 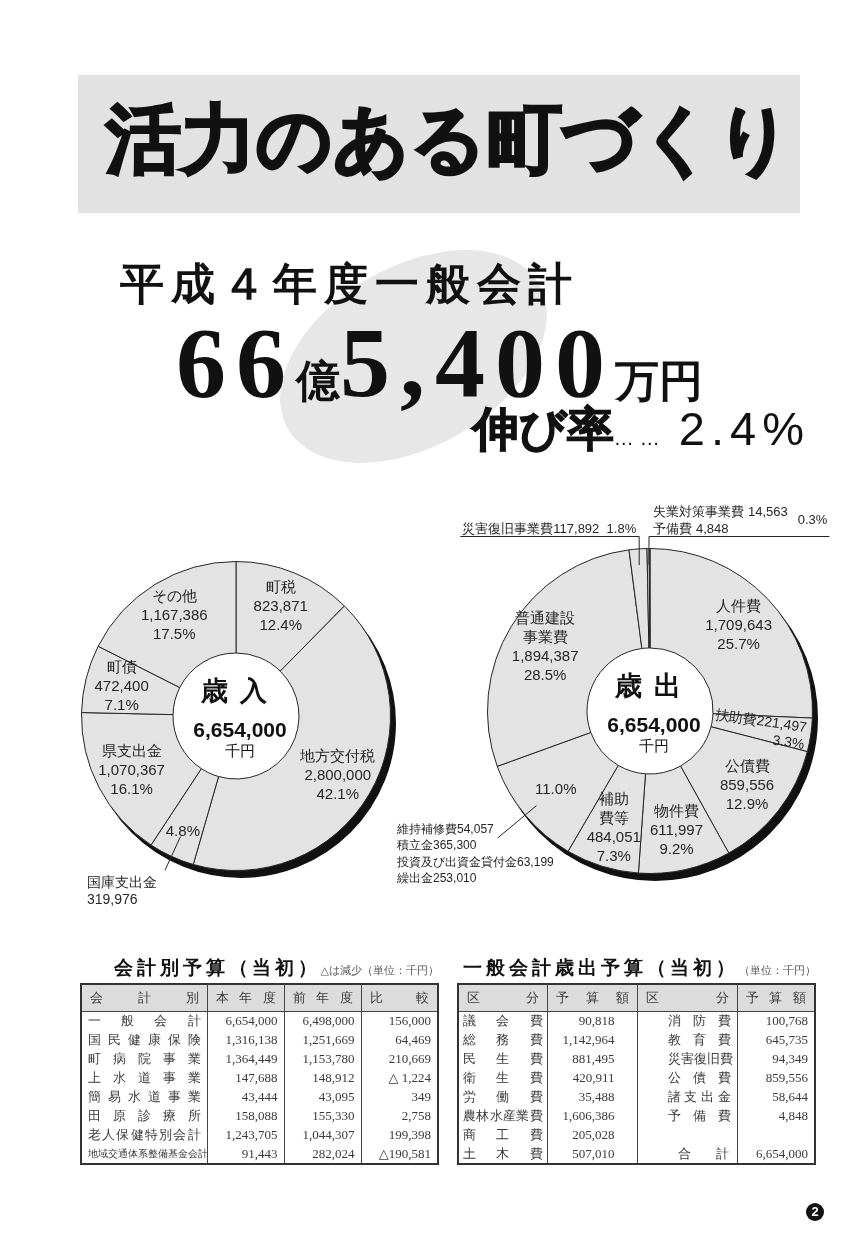 What do you see at coordinates (592, 1154) in the screenshot?
I see `data-label: 507,010` at bounding box center [592, 1154].